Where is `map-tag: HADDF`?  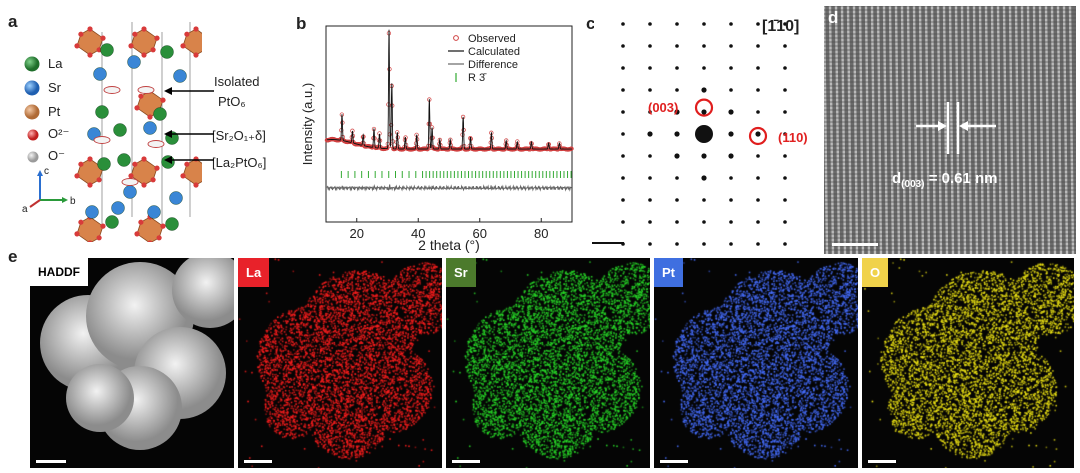 map-tag: HADDF is located at coordinates (59, 272).